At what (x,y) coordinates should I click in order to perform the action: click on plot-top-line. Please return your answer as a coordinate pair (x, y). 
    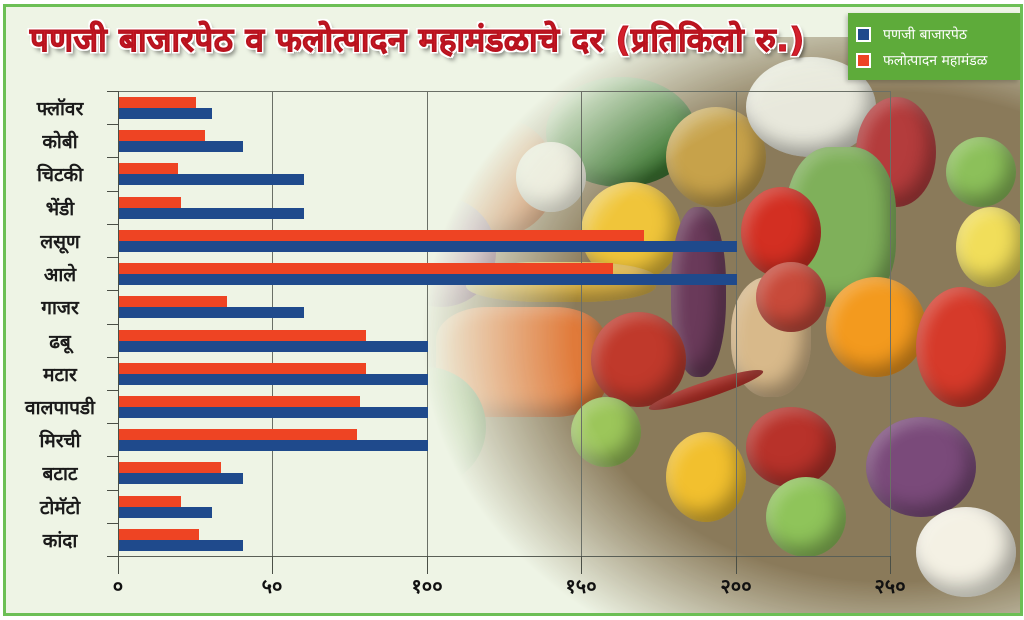
    Looking at the image, I should click on (498, 91).